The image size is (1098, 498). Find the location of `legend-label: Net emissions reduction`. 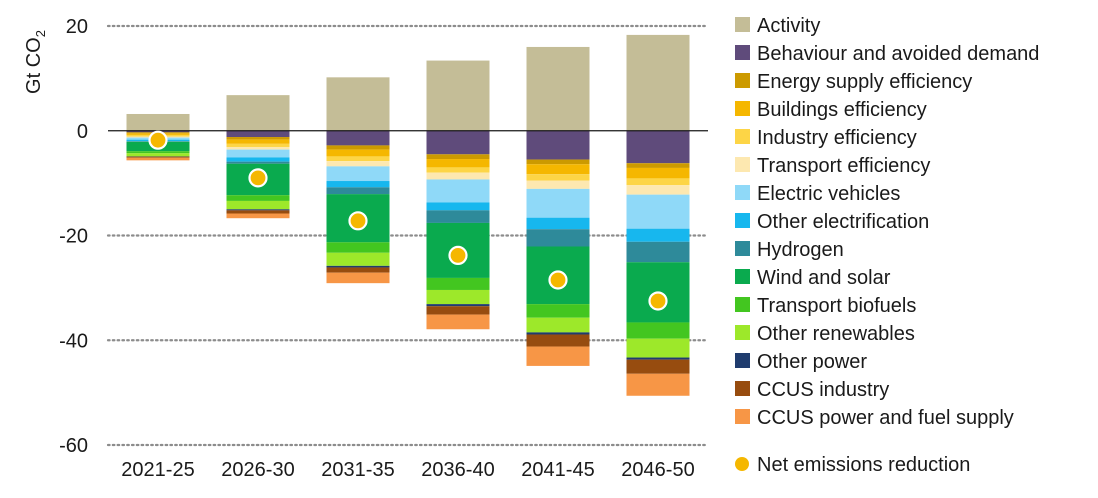

legend-label: Net emissions reduction is located at coordinates (863, 465).